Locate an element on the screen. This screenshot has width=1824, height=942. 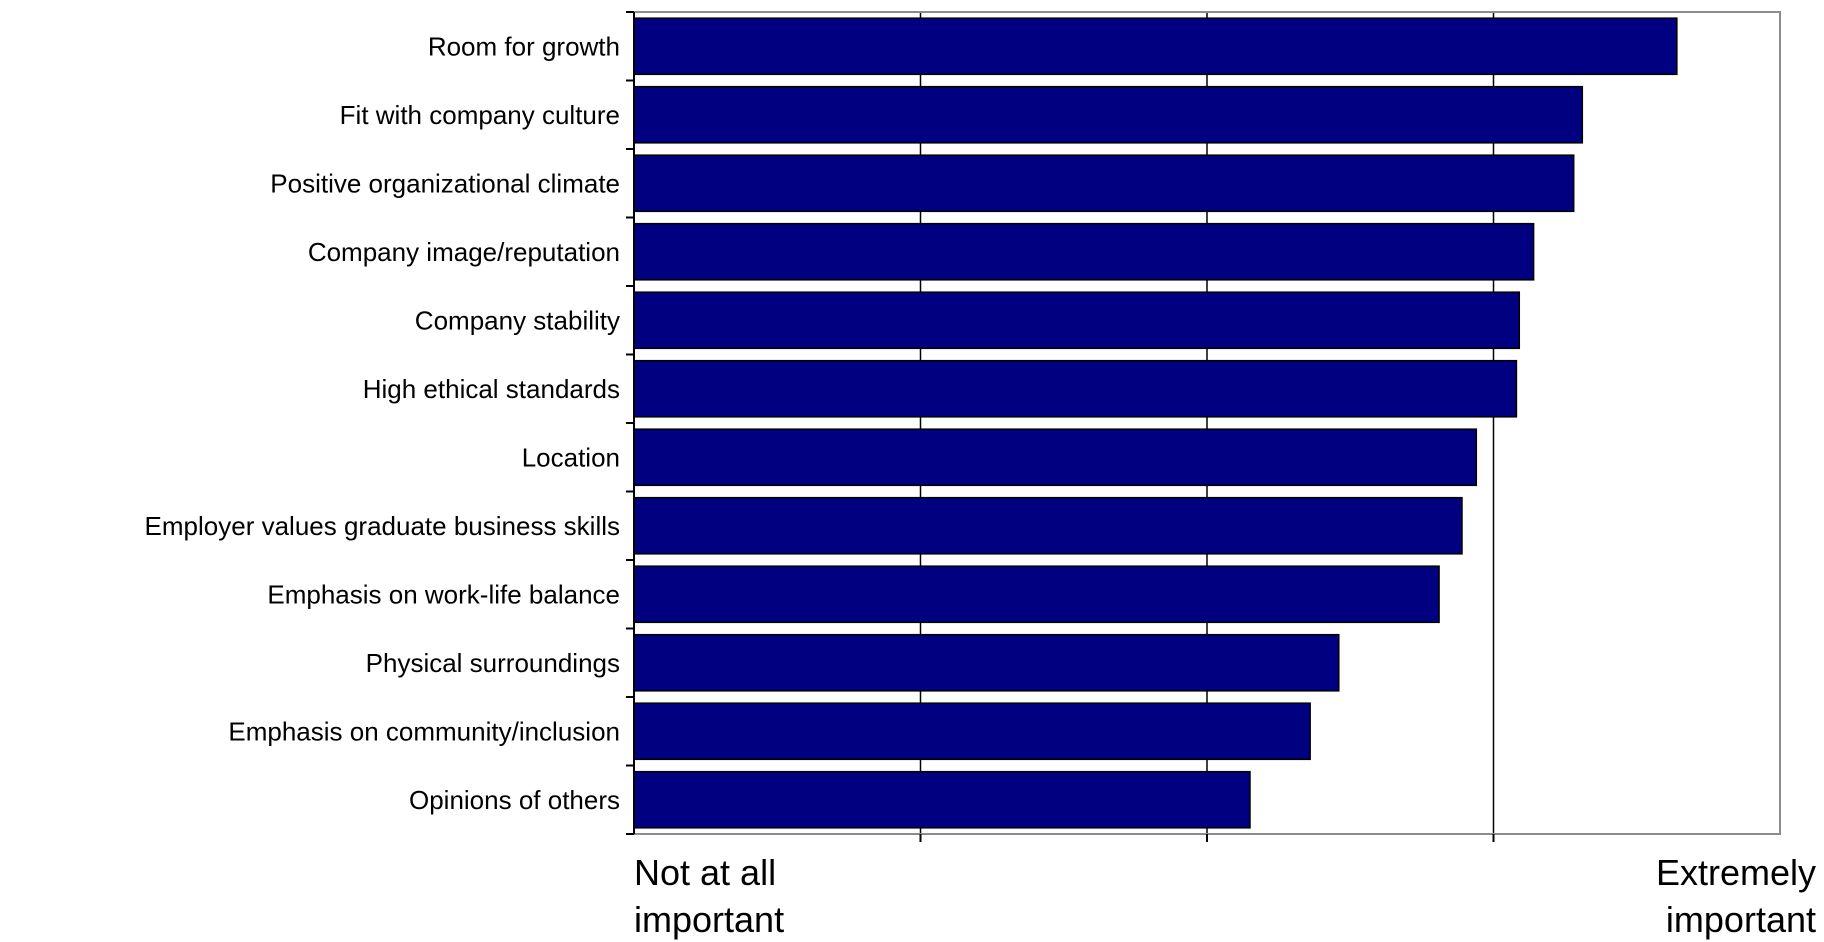
category-label-4: Company image/reputation is located at coordinates (464, 252).